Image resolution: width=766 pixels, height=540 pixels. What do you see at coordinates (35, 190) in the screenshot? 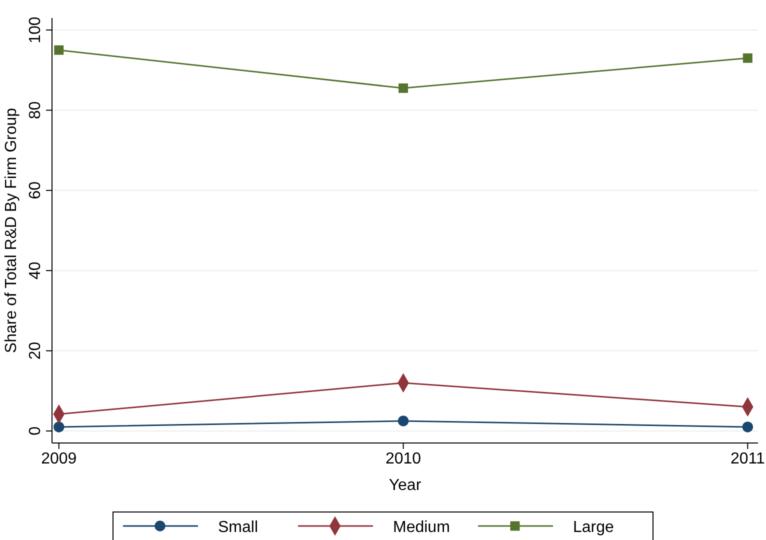
I see `y-tick-label: 60` at bounding box center [35, 190].